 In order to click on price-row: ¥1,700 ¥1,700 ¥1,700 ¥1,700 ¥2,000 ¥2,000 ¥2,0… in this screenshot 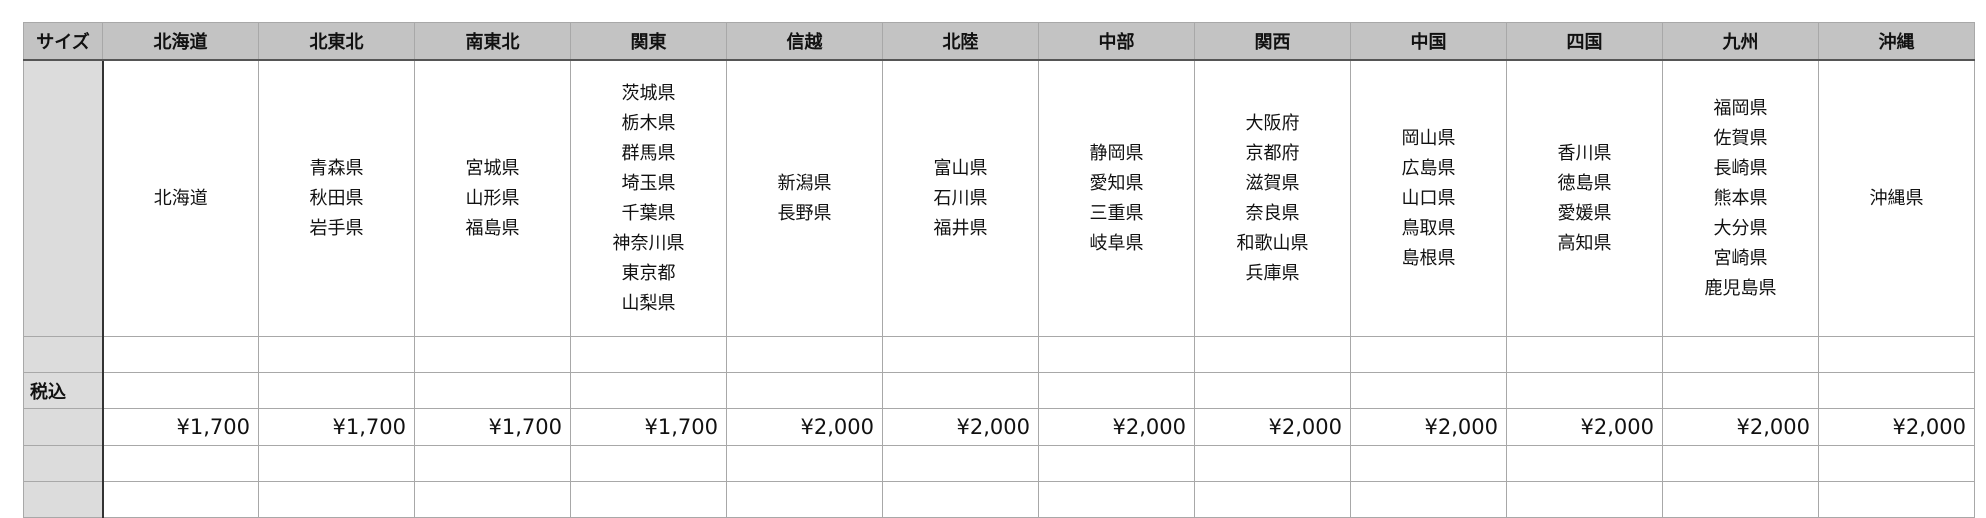, I will do `click(999, 427)`.